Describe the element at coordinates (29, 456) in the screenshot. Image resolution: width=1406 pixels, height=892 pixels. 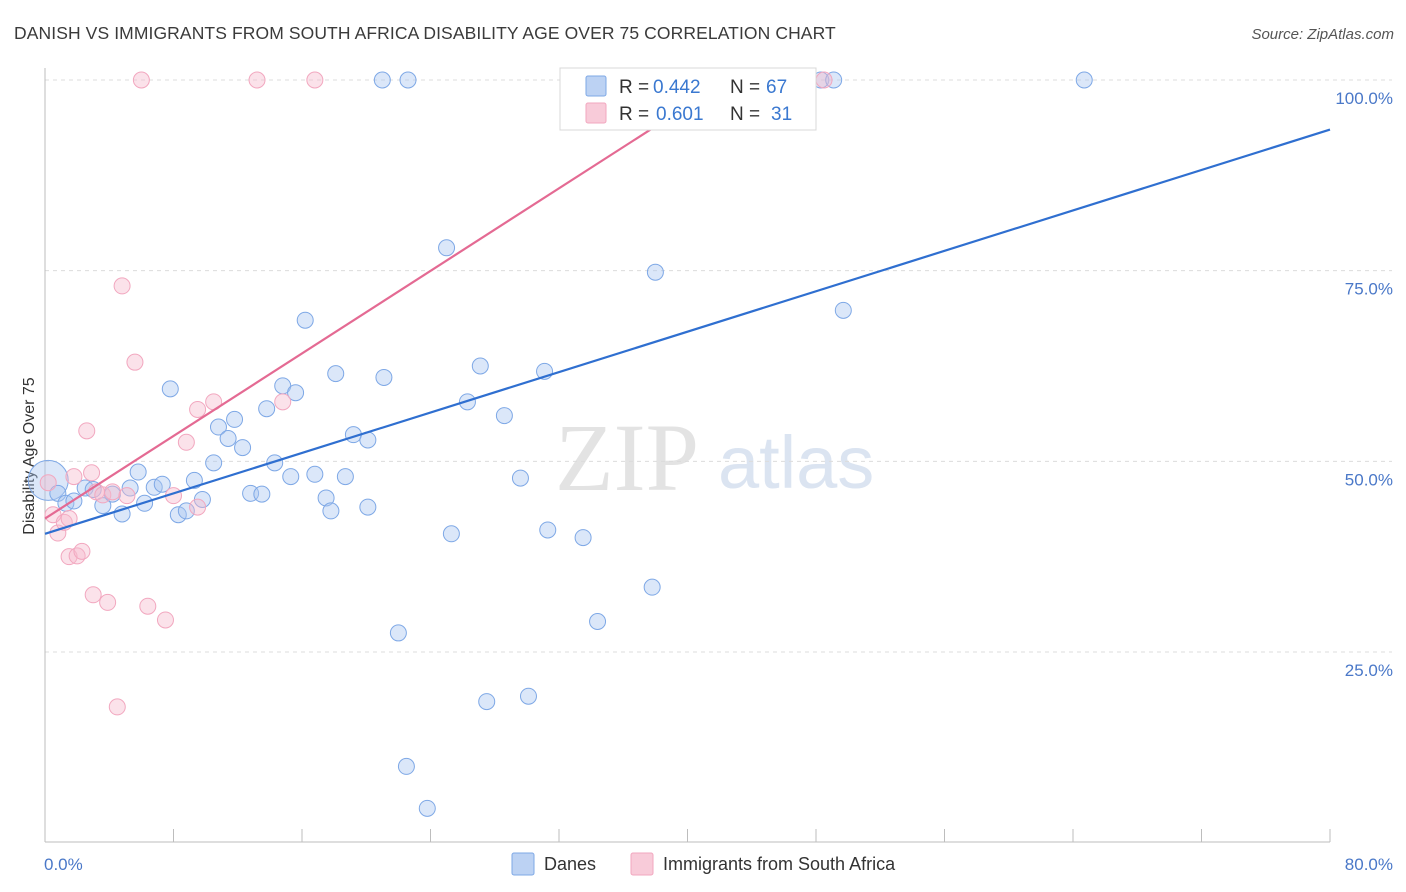
I see `y-axis-label: Disability Age Over 75` at that location.